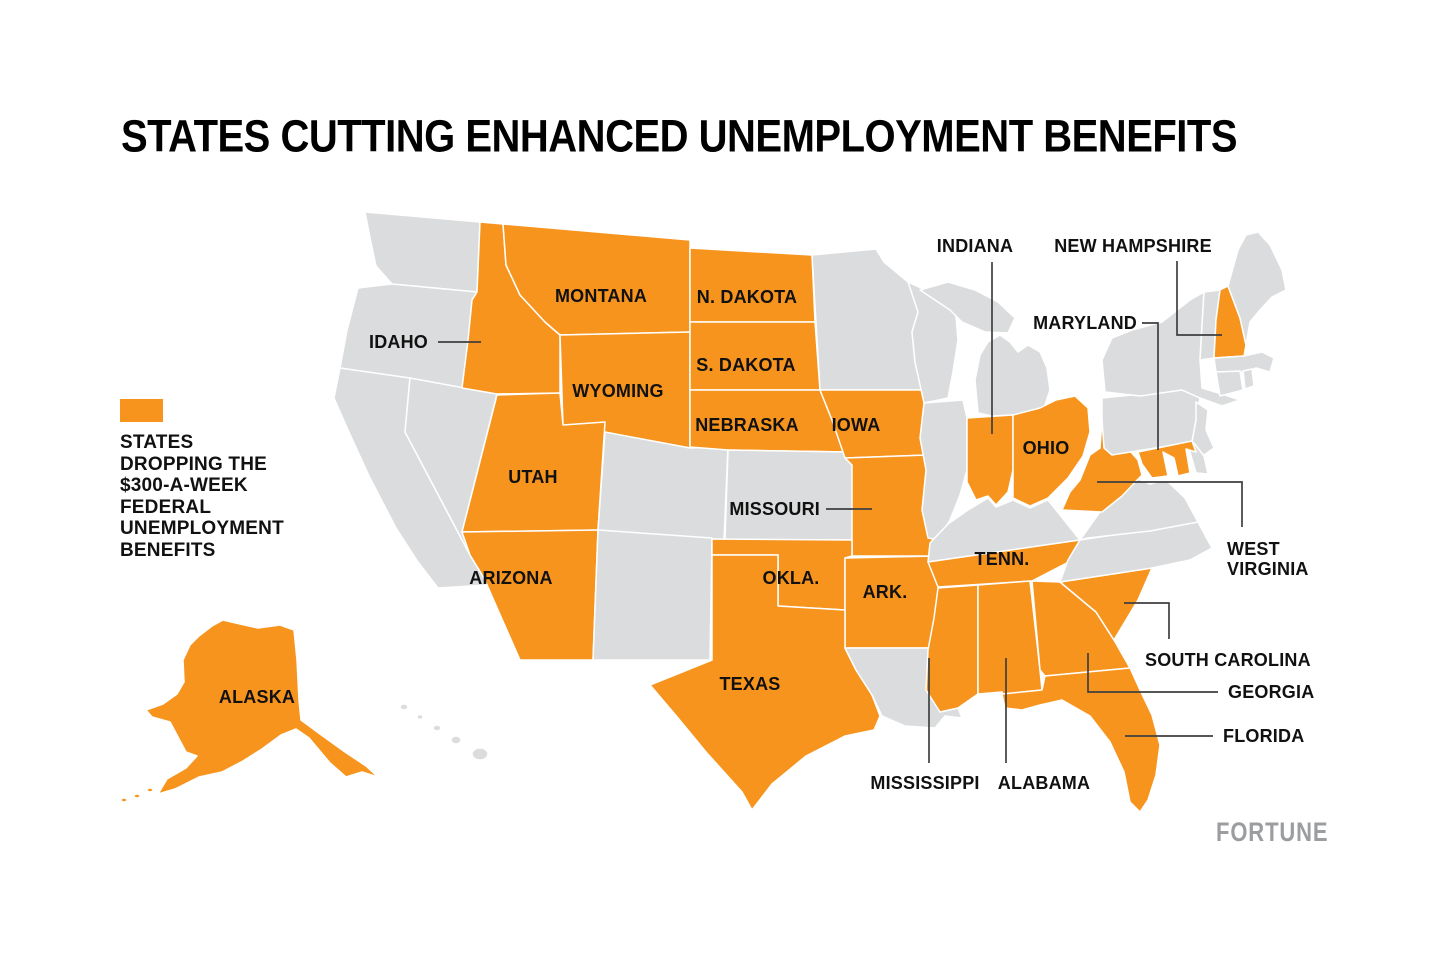  I want to click on label-alaska: ALASKA, so click(257, 697).